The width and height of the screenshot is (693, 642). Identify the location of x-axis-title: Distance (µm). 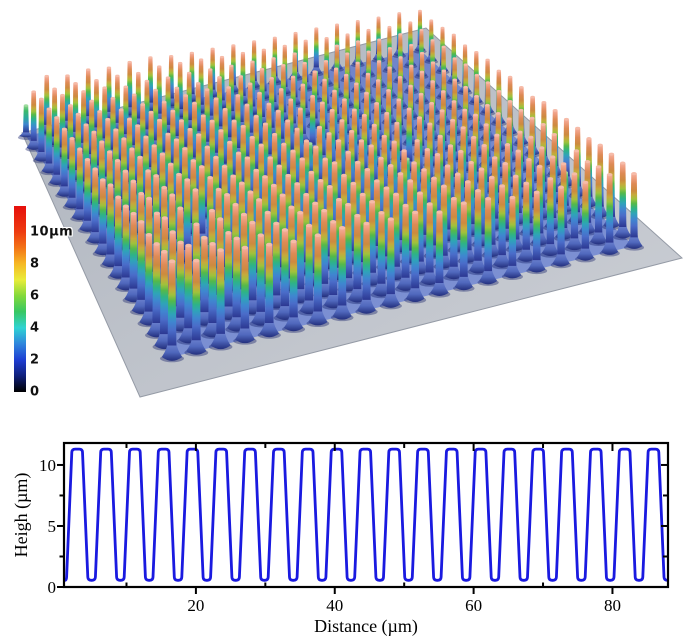
(366, 626).